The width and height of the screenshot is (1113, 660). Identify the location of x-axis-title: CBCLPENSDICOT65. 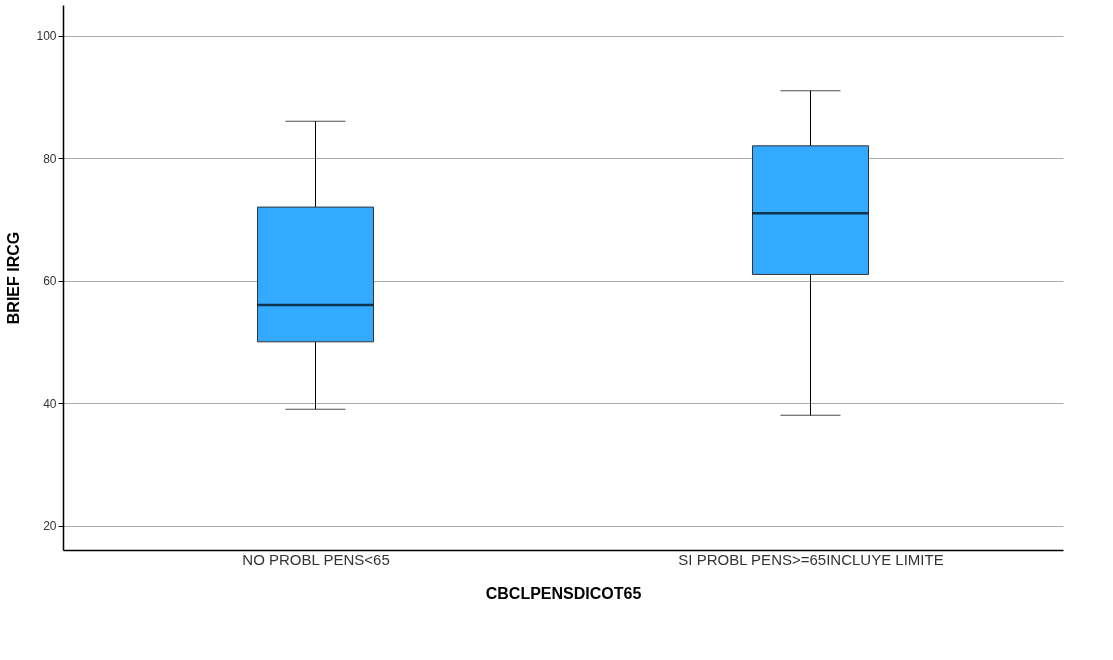
(563, 593).